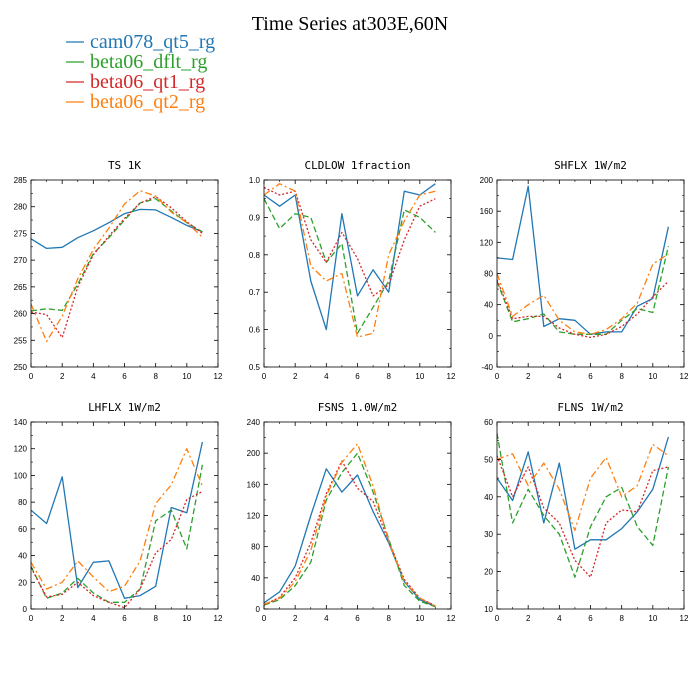 Image resolution: width=700 pixels, height=700 pixels. Describe the element at coordinates (21, 314) in the screenshot. I see `y-tick-label: 260` at that location.